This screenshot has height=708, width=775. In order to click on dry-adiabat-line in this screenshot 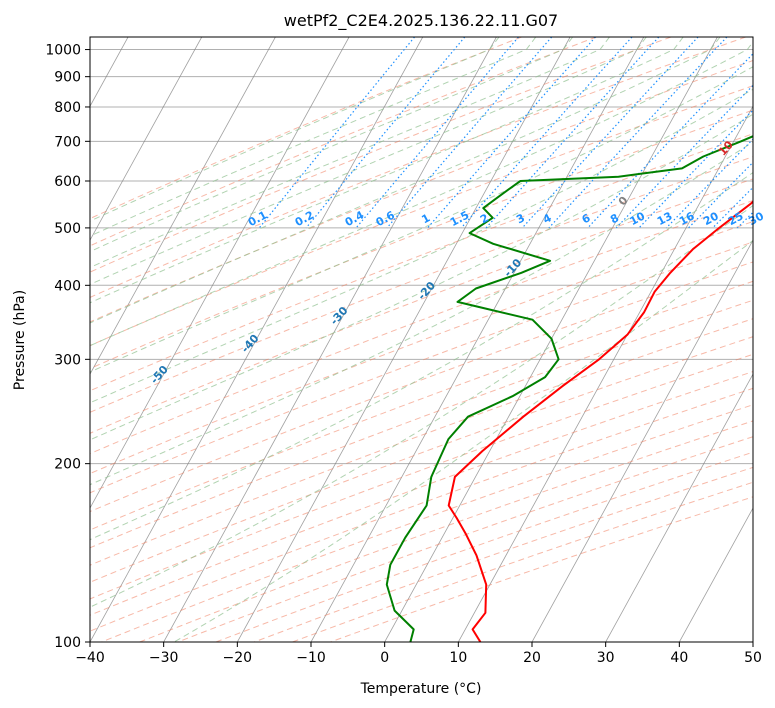, I will do `click(306, 128)`.